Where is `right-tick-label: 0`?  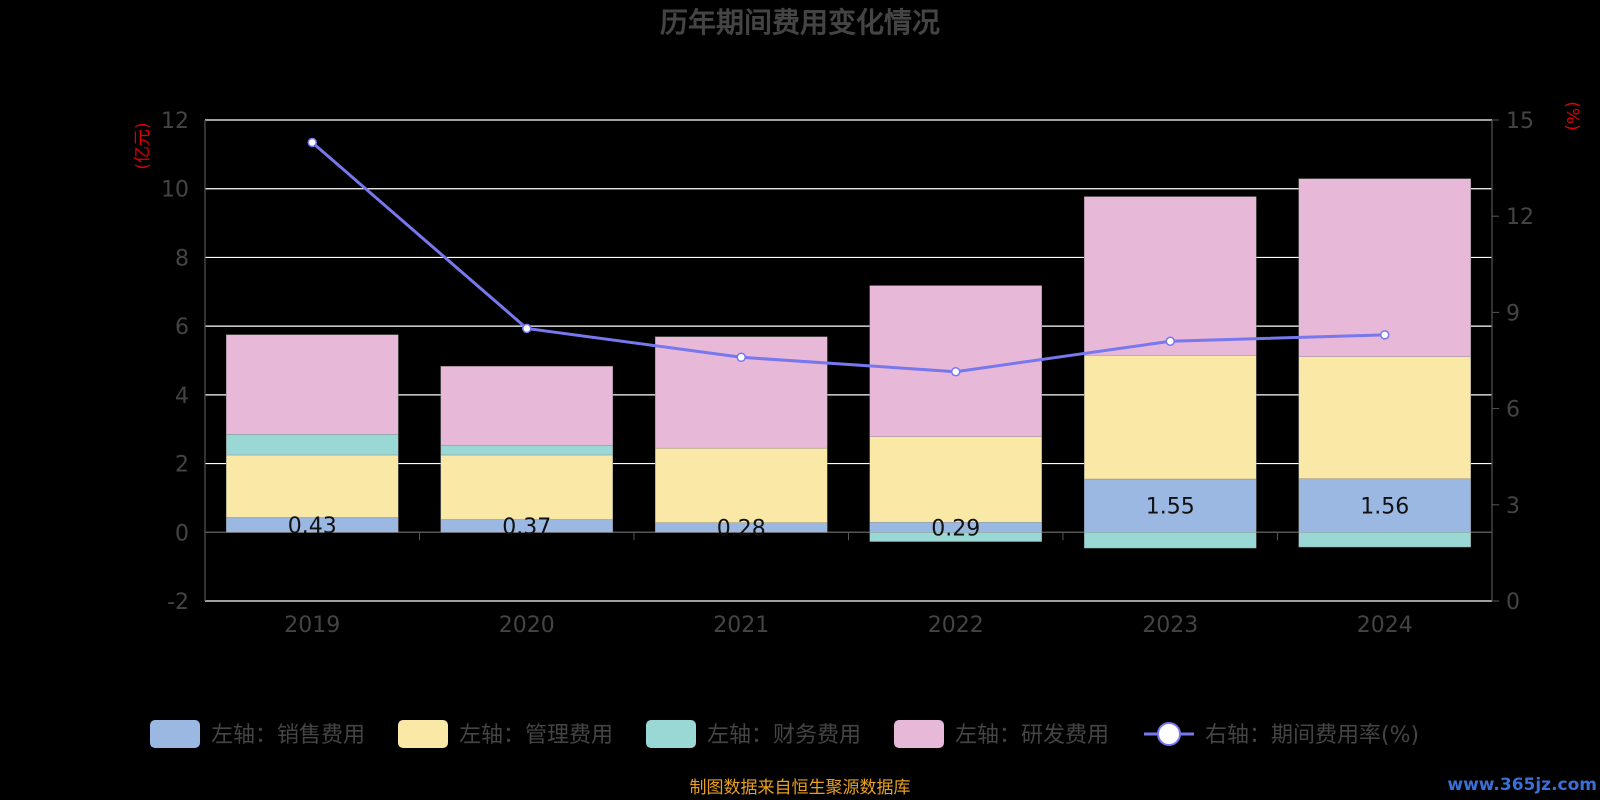 right-tick-label: 0 is located at coordinates (1513, 602).